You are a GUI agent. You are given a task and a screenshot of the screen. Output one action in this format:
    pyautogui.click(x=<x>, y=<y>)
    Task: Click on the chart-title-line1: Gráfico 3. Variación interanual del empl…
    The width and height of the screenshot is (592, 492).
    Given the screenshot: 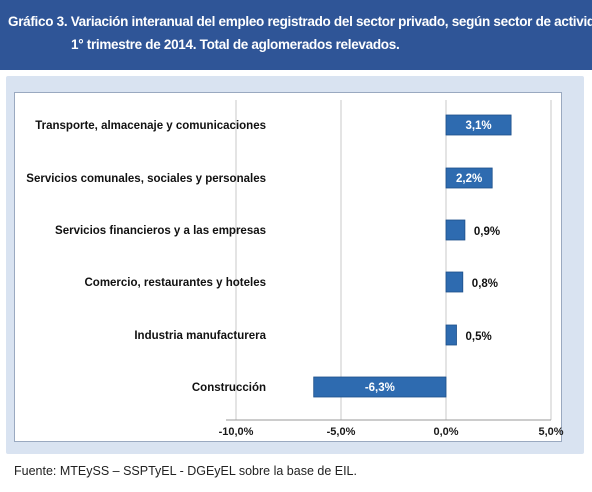 What is the action you would take?
    pyautogui.click(x=300, y=21)
    